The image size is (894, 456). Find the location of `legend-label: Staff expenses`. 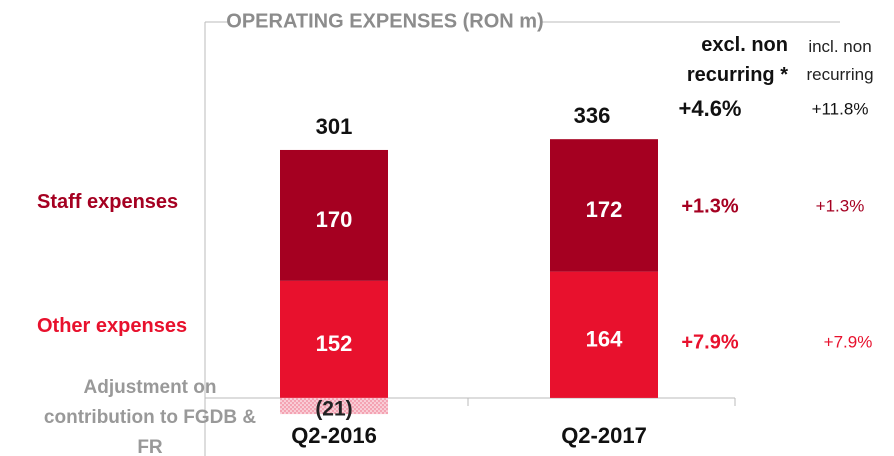

legend-label: Staff expenses is located at coordinates (108, 202).